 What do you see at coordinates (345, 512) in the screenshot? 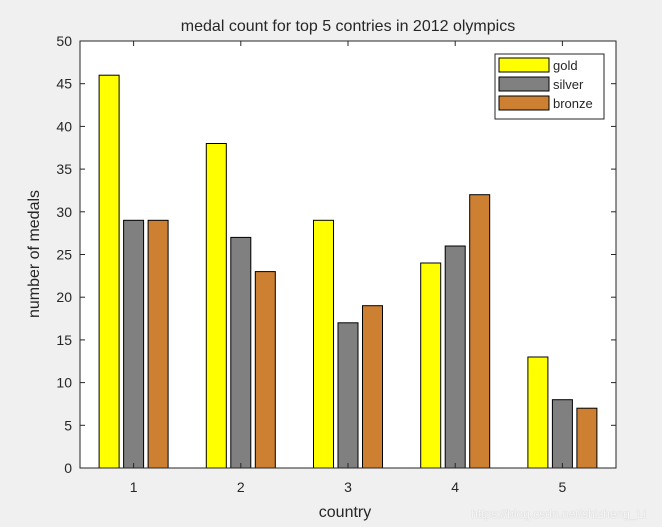
I see `x-axis-label: country` at bounding box center [345, 512].